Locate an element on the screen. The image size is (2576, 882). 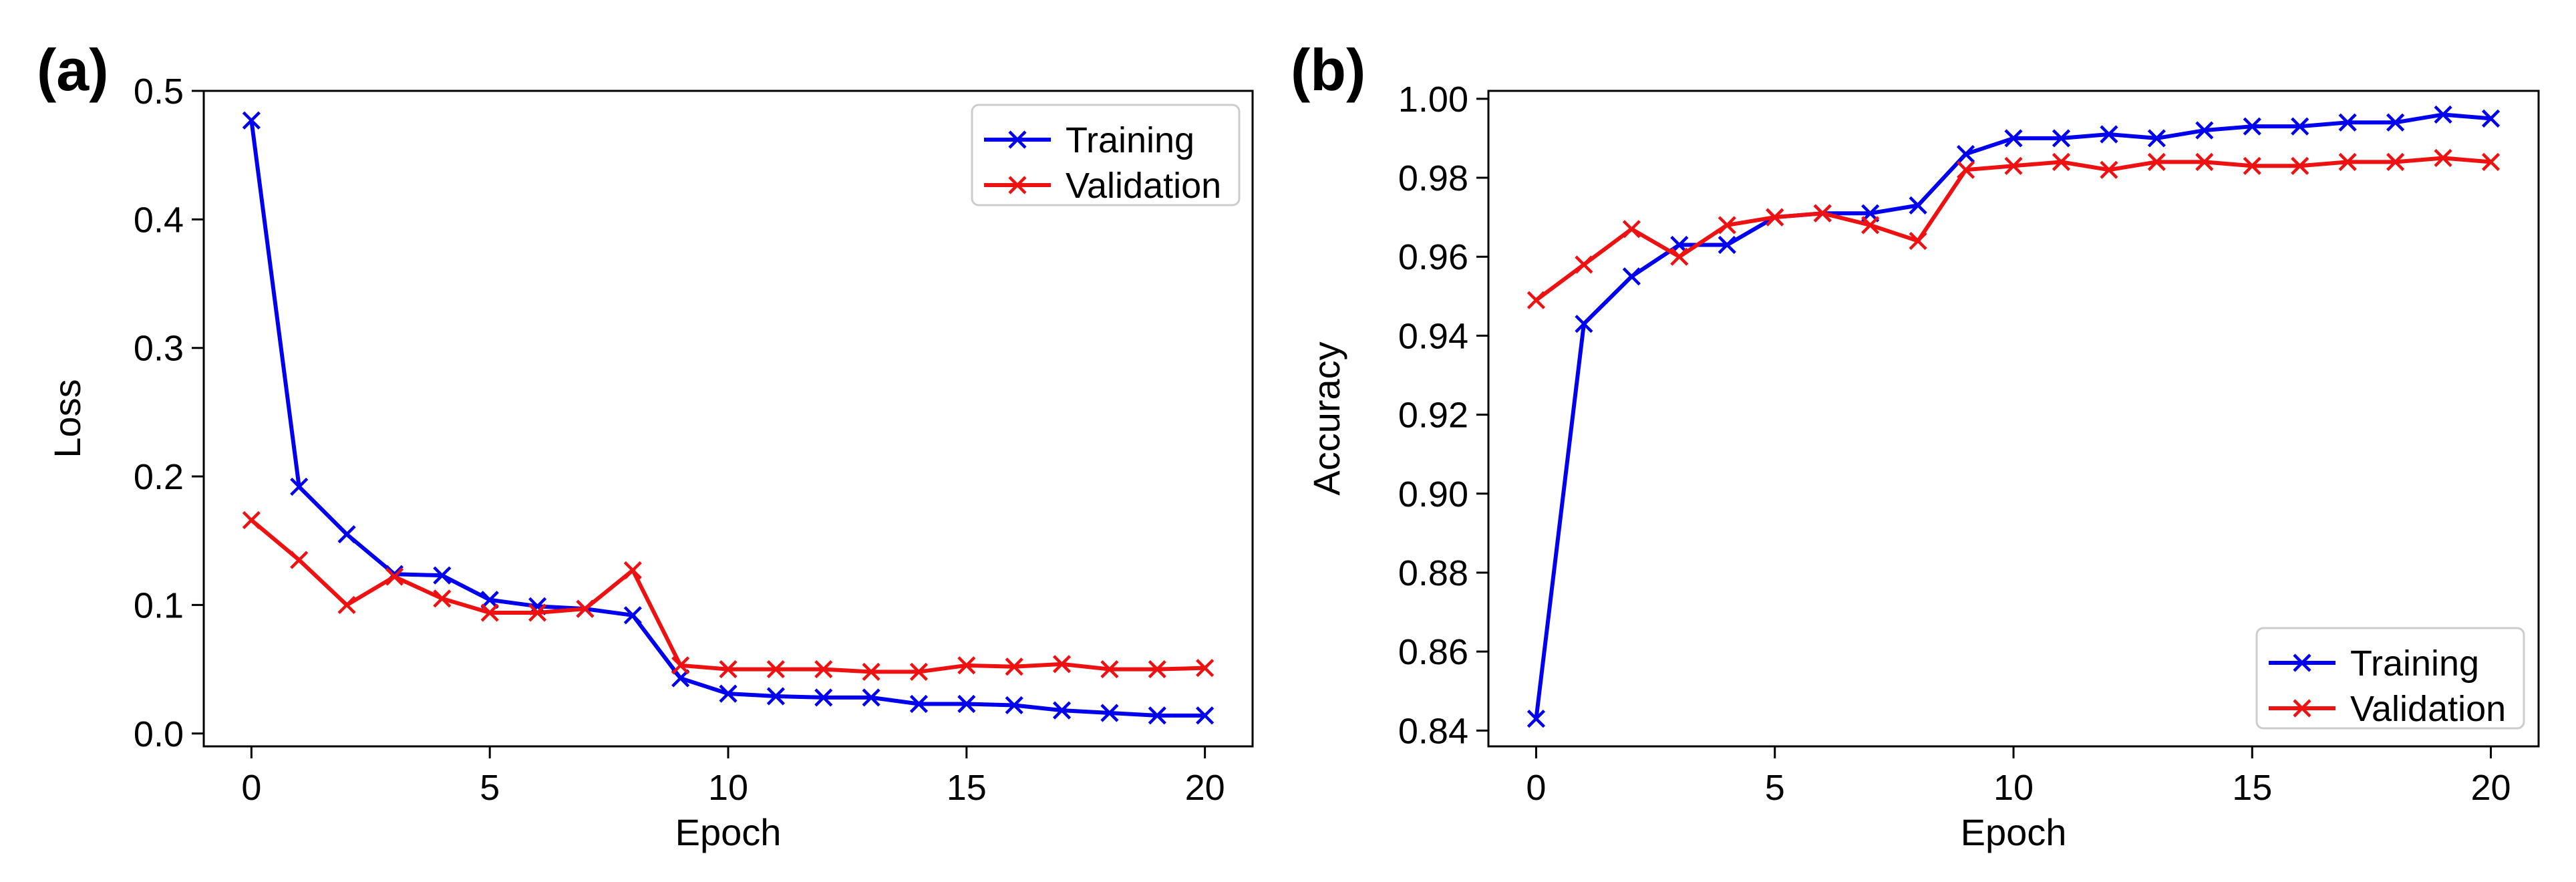
y-tick-label: 0.0 is located at coordinates (159, 734).